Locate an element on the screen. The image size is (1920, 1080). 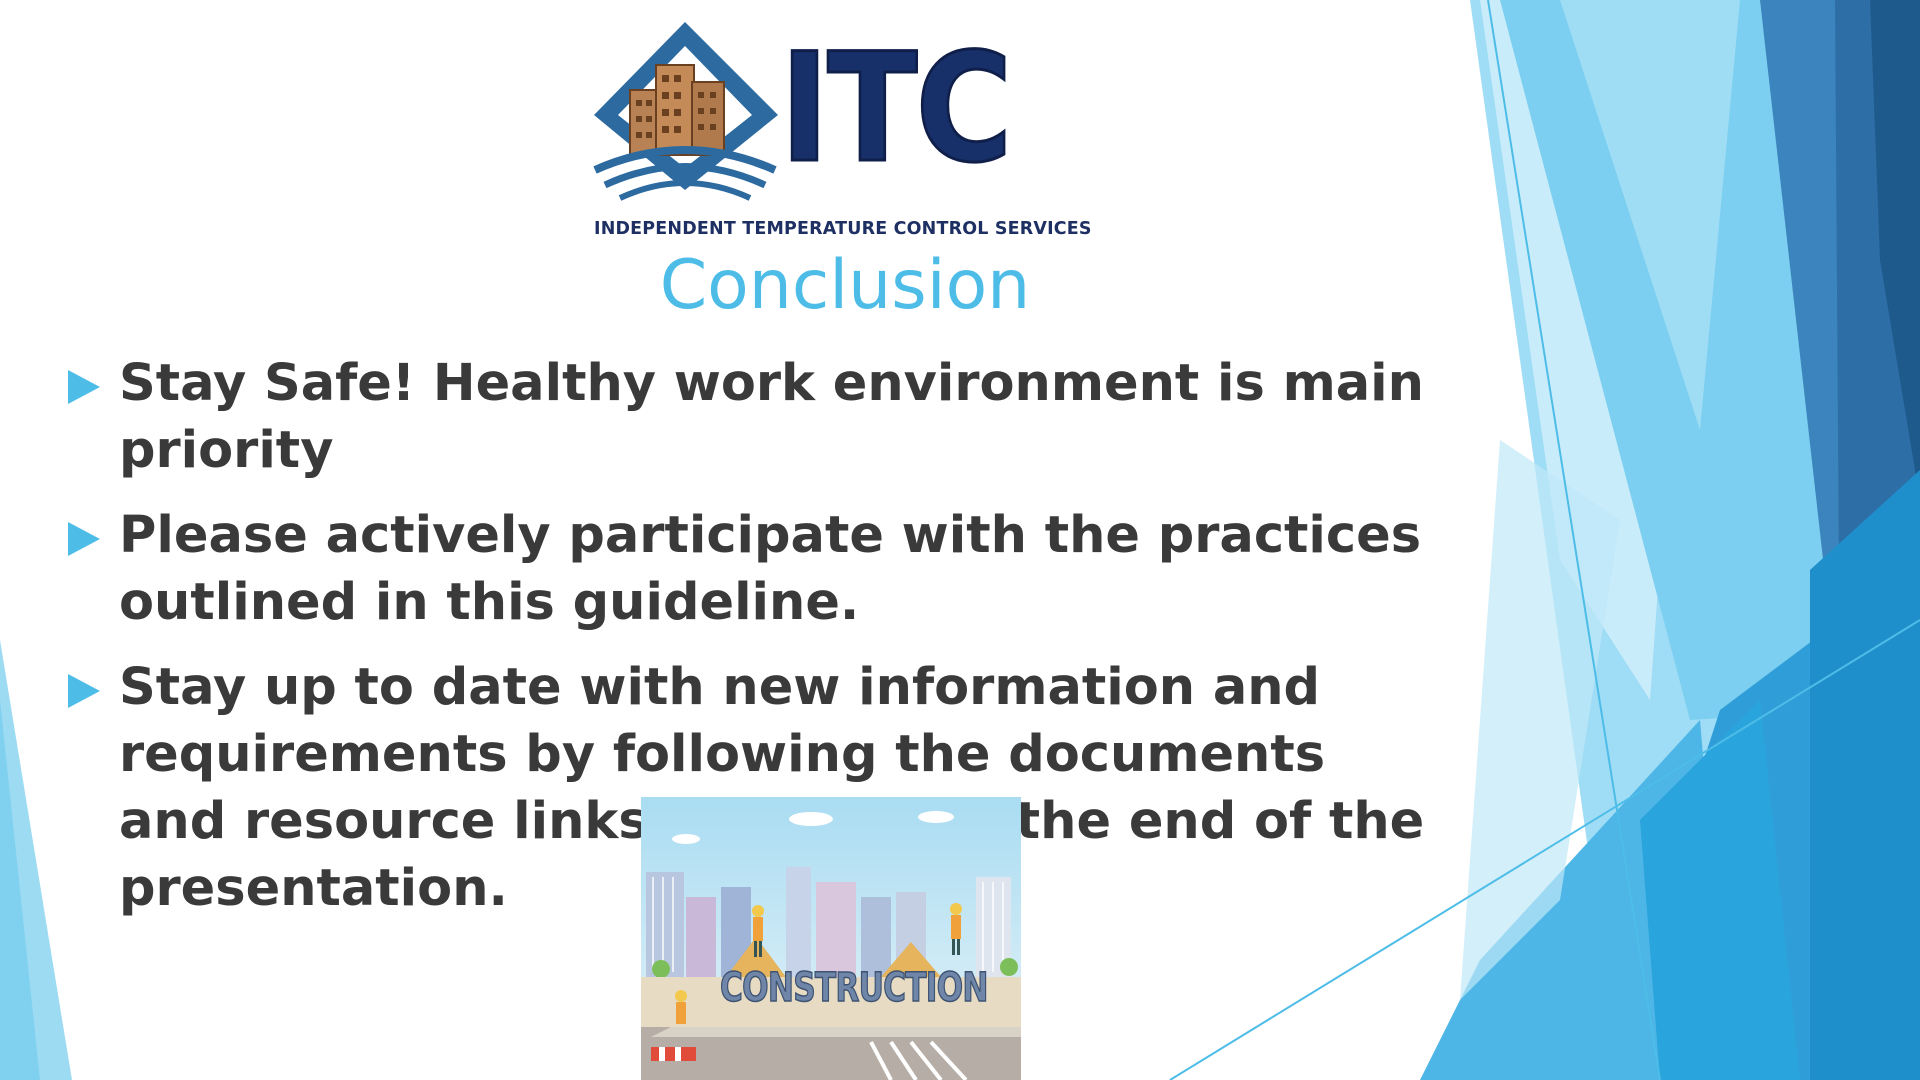
building-logo-icon is located at coordinates (685, 111).